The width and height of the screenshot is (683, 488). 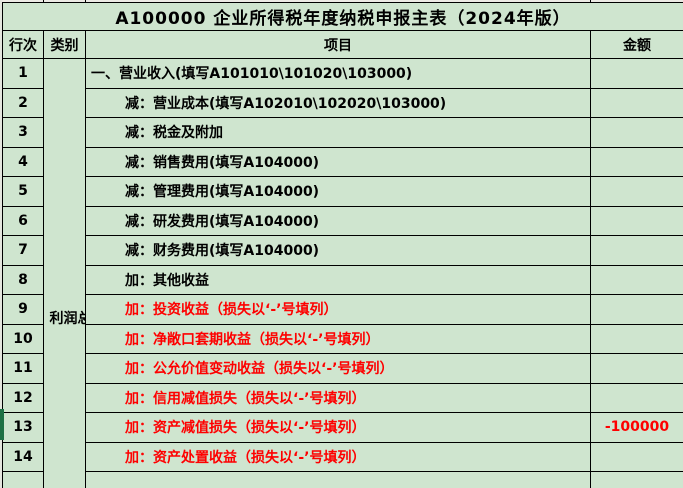 I want to click on col-header-amount: 金额, so click(x=636, y=44).